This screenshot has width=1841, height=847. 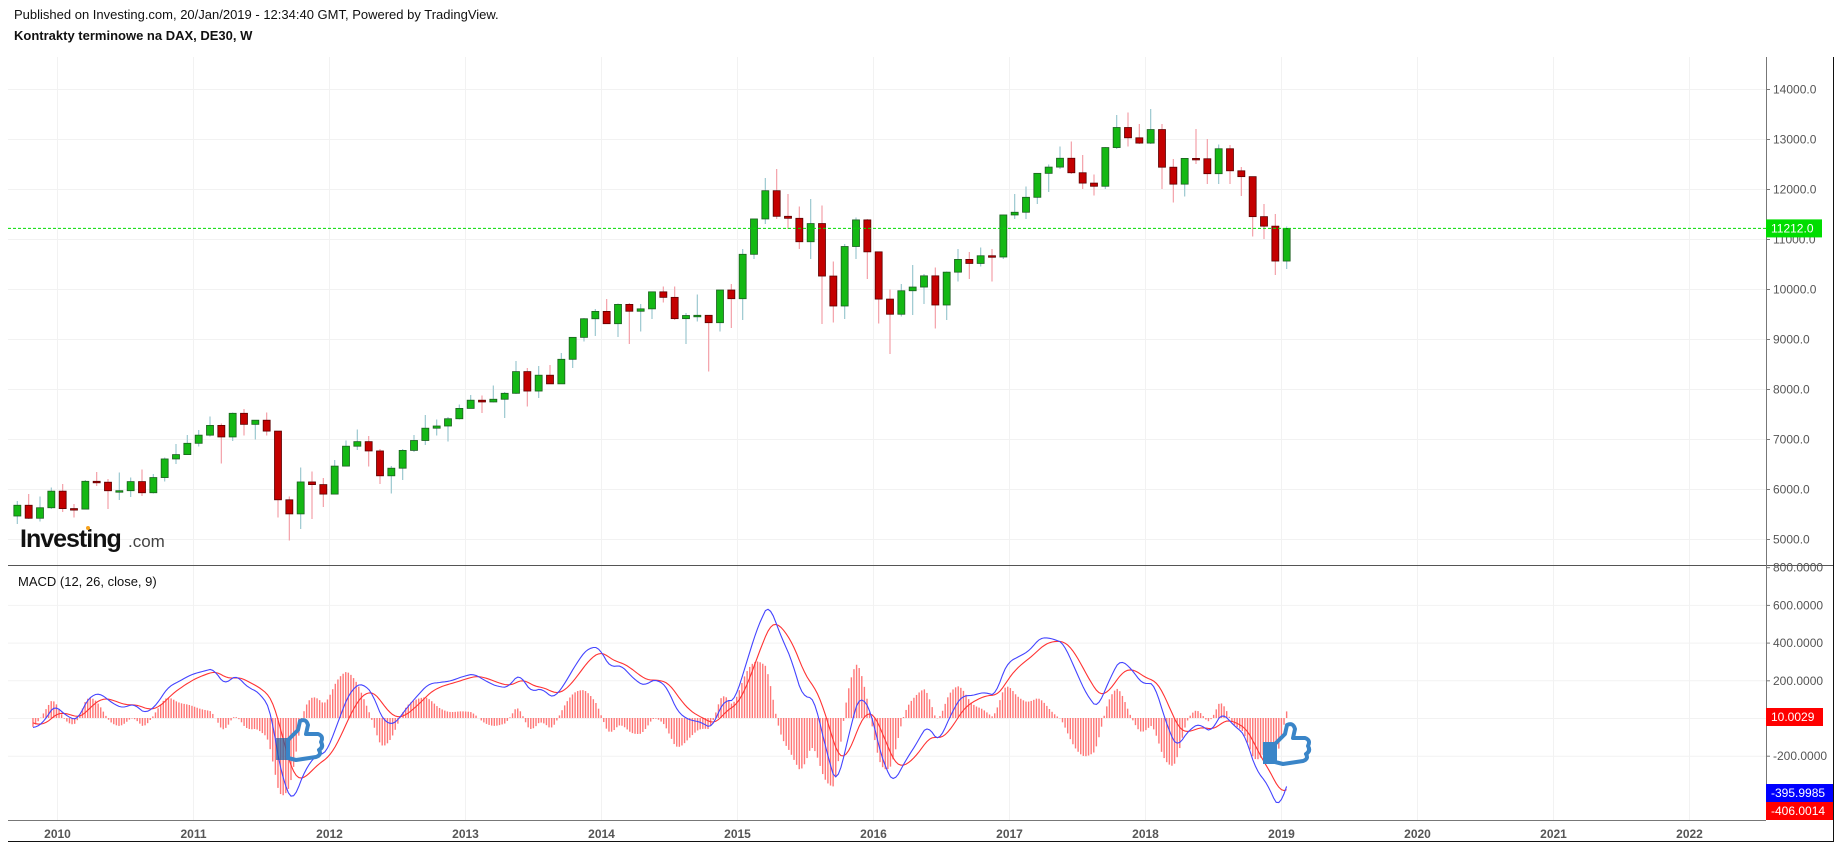 I want to click on price-tick-label: 13000.0, so click(x=1795, y=140).